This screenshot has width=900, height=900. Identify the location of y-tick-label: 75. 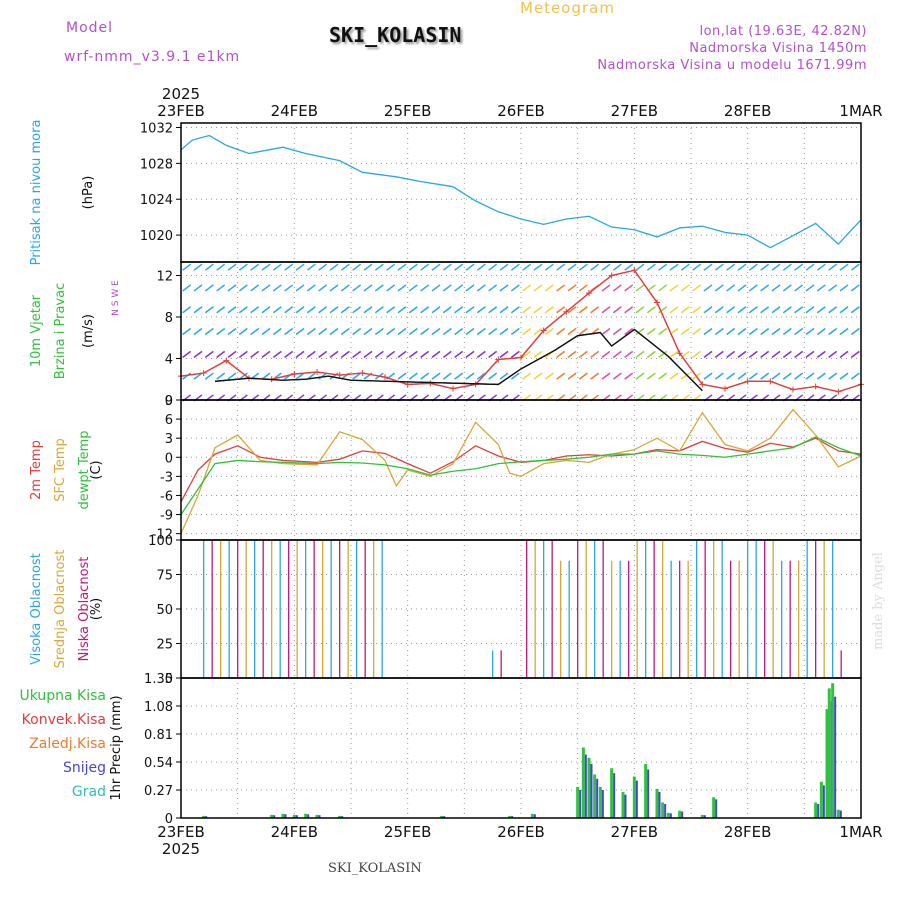
(164, 576).